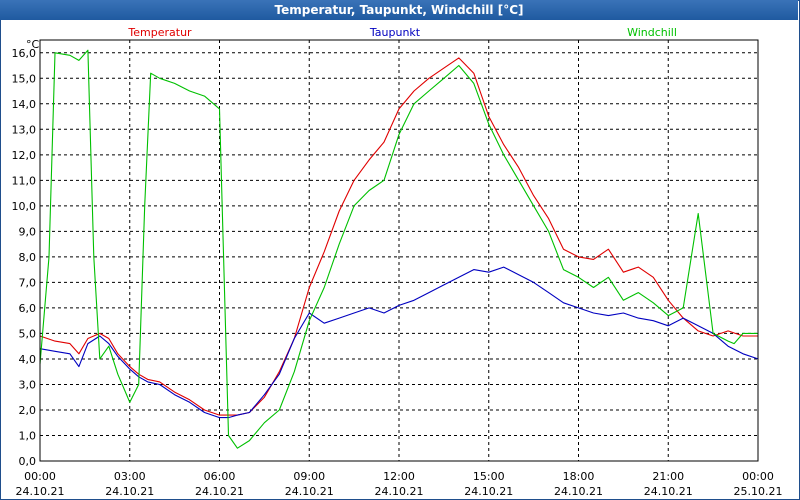  Describe the element at coordinates (24, 155) in the screenshot. I see `y-tick-label: 12,0` at that location.